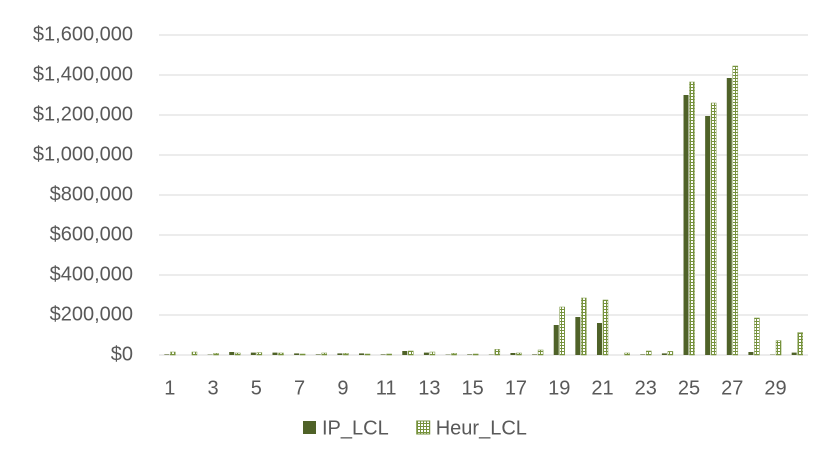  What do you see at coordinates (646, 388) in the screenshot?
I see `x-tick-label: 23` at bounding box center [646, 388].